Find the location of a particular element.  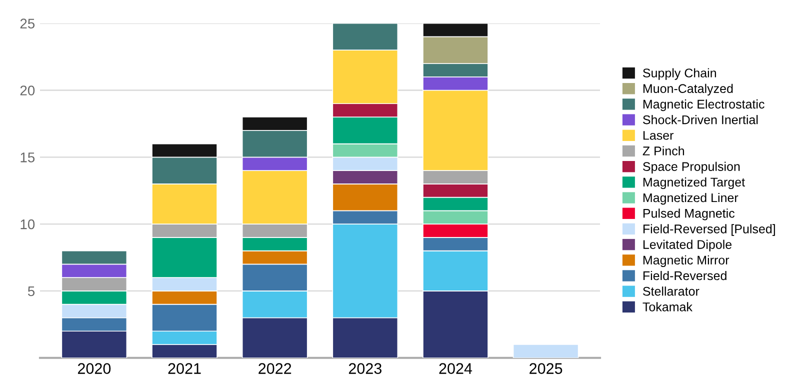

legend-label: Supply Chain is located at coordinates (679, 74).